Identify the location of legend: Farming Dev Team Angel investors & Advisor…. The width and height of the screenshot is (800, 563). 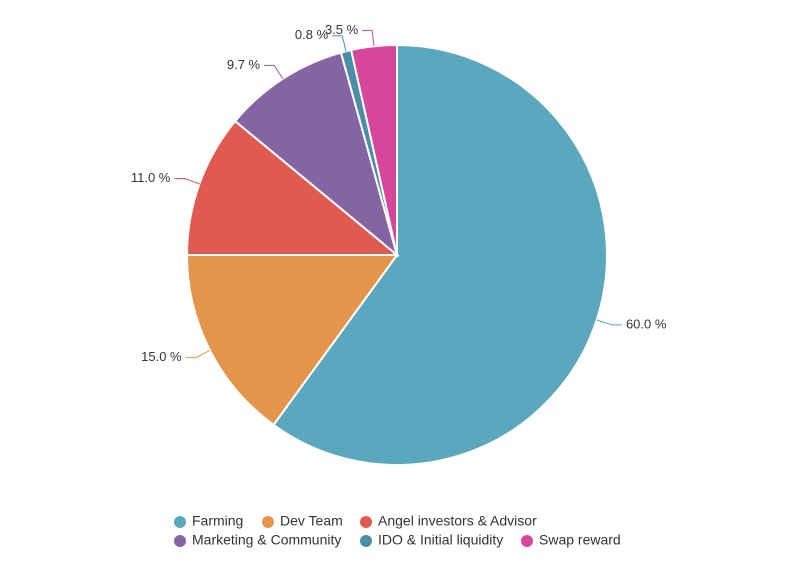
(397, 530).